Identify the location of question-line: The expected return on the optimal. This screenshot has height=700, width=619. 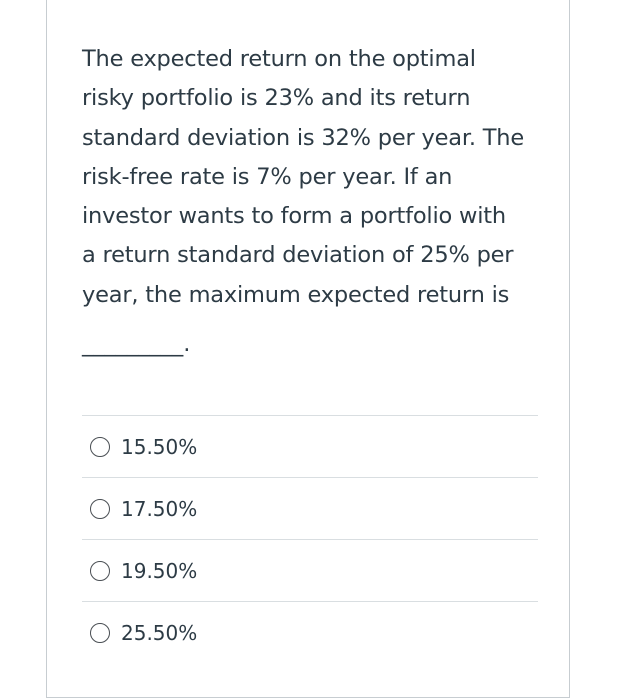
(279, 59).